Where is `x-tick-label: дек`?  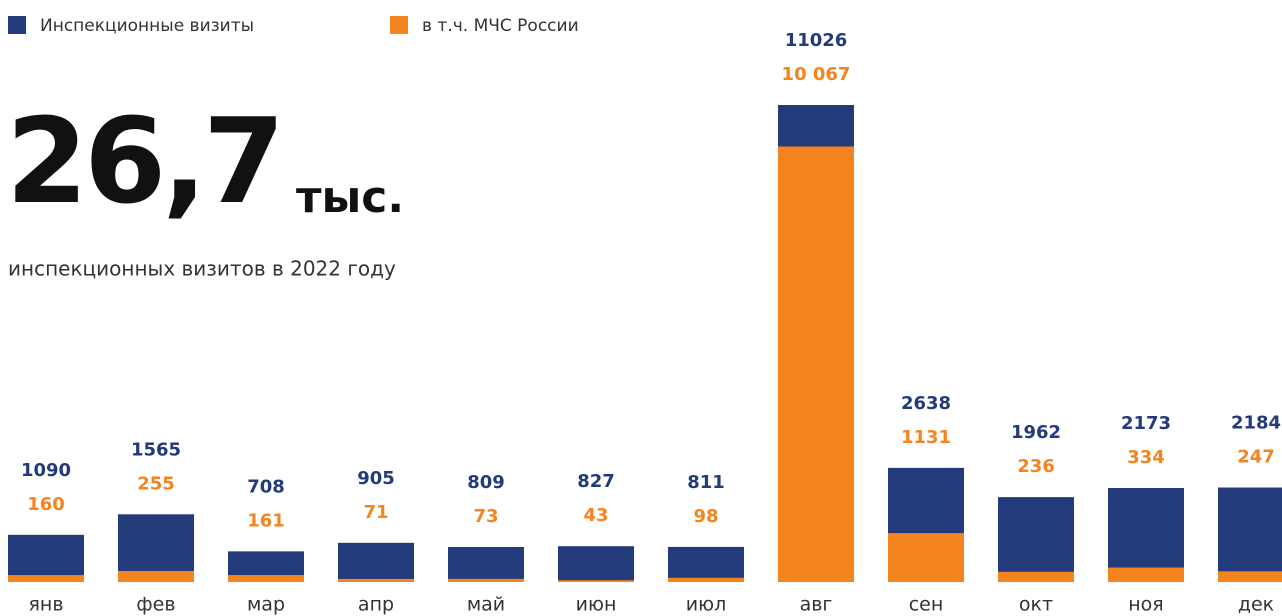
x-tick-label: дек is located at coordinates (1256, 605).